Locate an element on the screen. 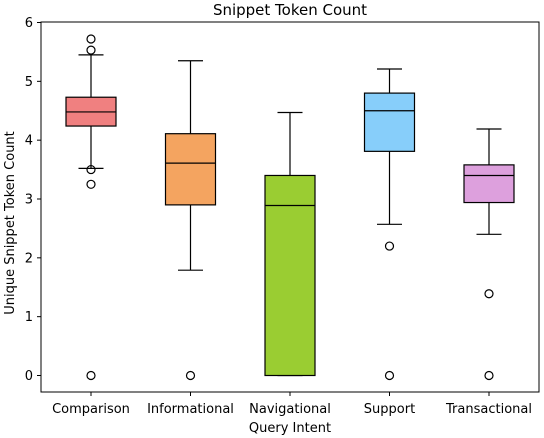 This screenshot has height=438, width=544. x-tick-label: Support is located at coordinates (389, 409).